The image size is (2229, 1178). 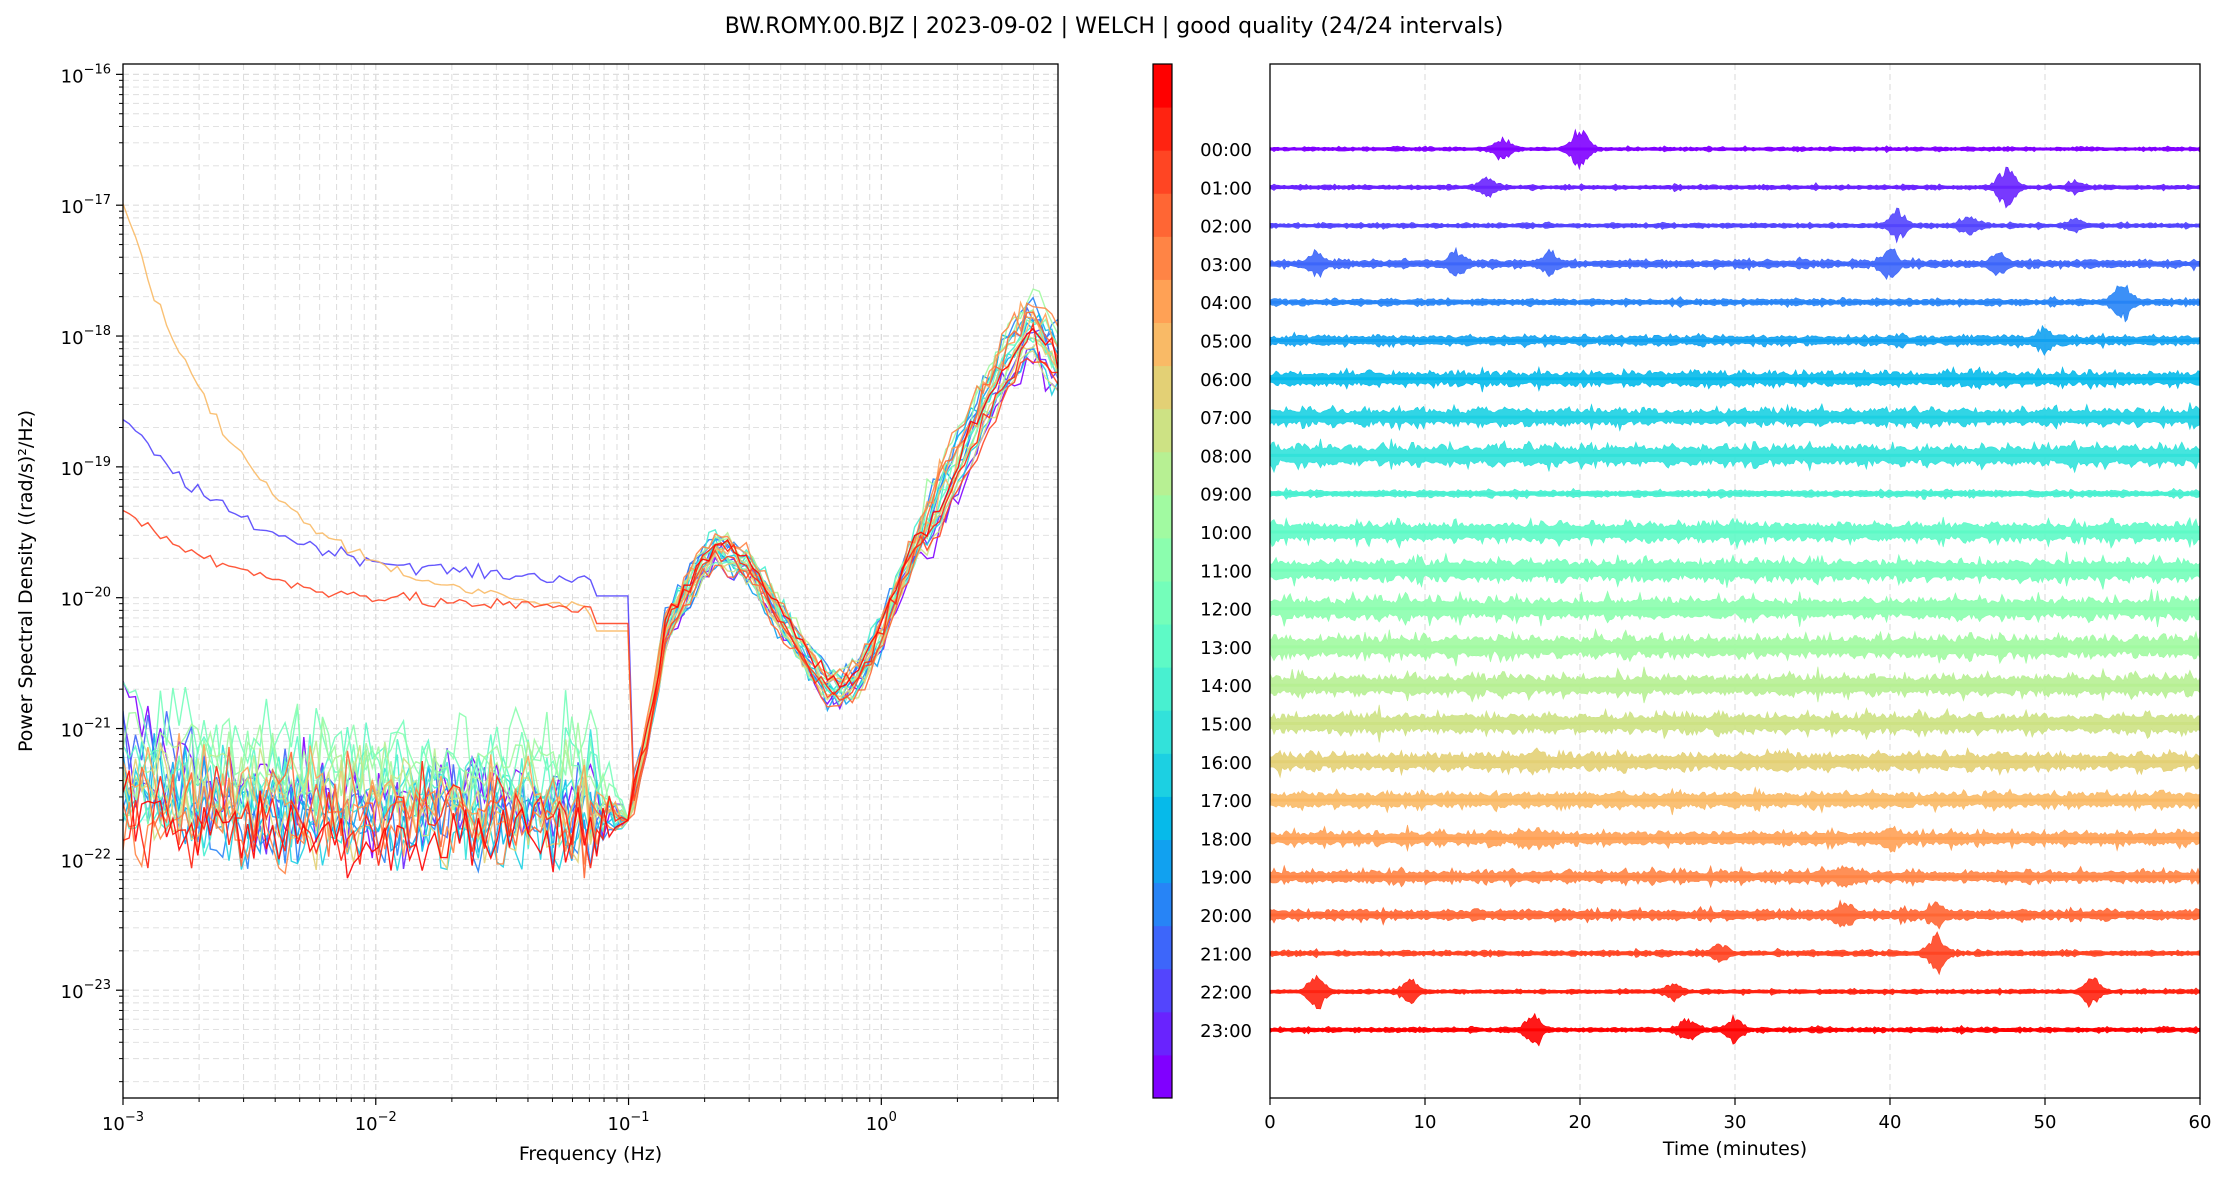 What do you see at coordinates (1226, 1031) in the screenshot?
I see `helicorder-row-label: 23:00` at bounding box center [1226, 1031].